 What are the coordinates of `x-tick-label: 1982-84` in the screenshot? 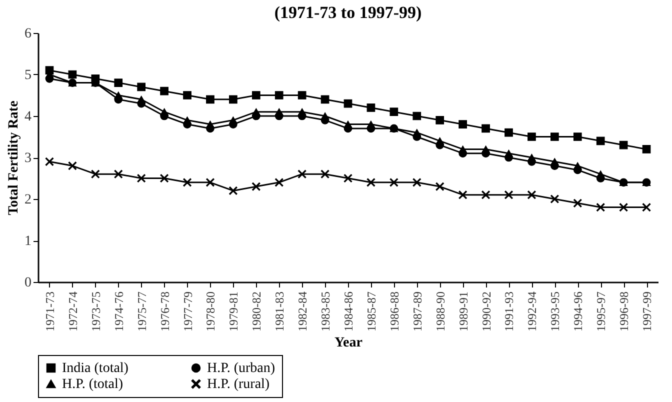 It's located at (303, 312).